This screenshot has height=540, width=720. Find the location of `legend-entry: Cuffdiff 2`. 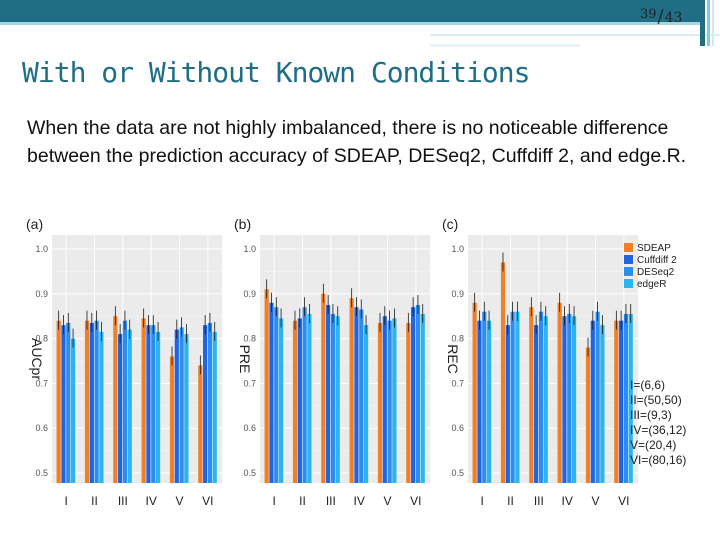

legend-entry: Cuffdiff 2 is located at coordinates (657, 260).